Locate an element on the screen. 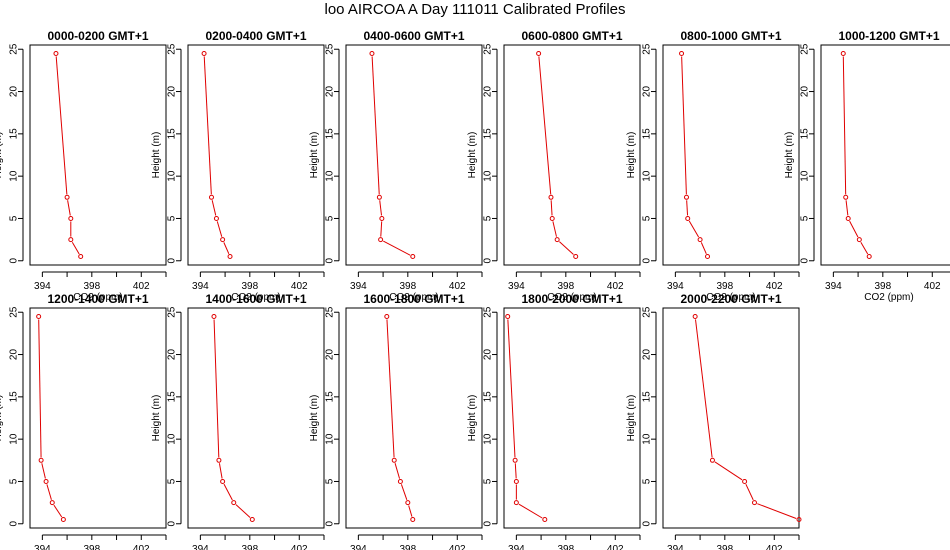 Image resolution: width=950 pixels, height=550 pixels. panel-title: 1800-2000 GMT+1 is located at coordinates (571, 299).